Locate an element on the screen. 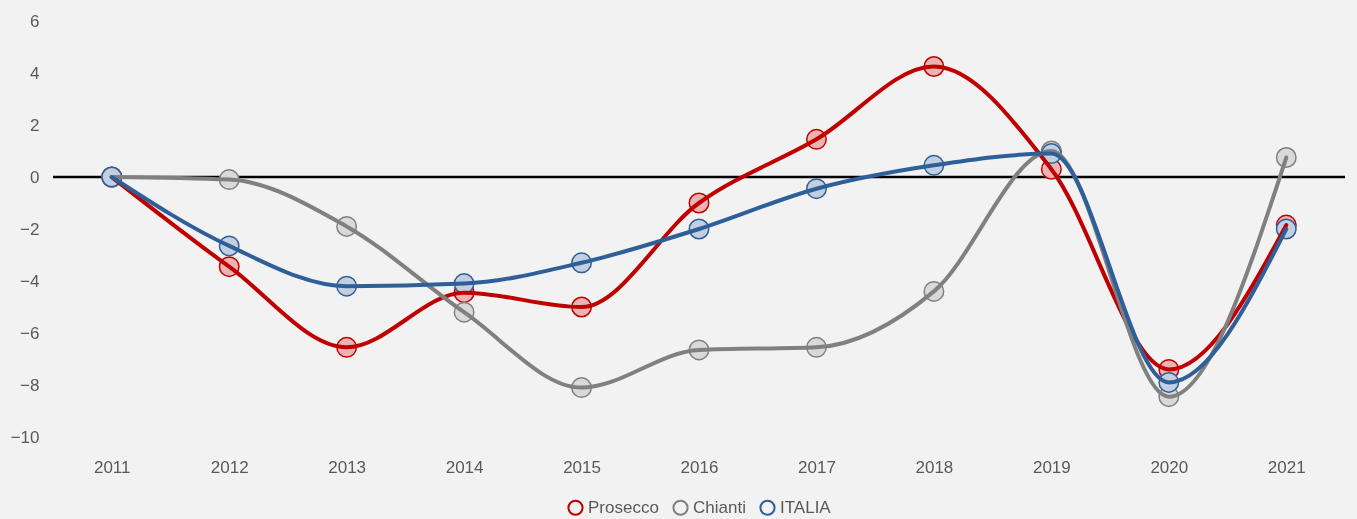 Image resolution: width=1357 pixels, height=519 pixels. y-tick-label: −4 is located at coordinates (30, 281).